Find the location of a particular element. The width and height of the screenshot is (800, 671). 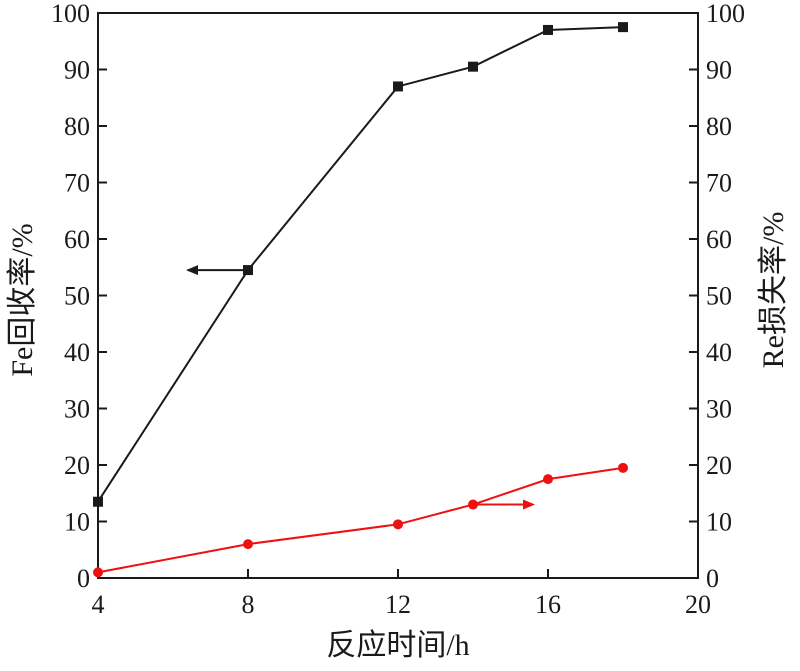

x-tick-label: 8 is located at coordinates (248, 604).